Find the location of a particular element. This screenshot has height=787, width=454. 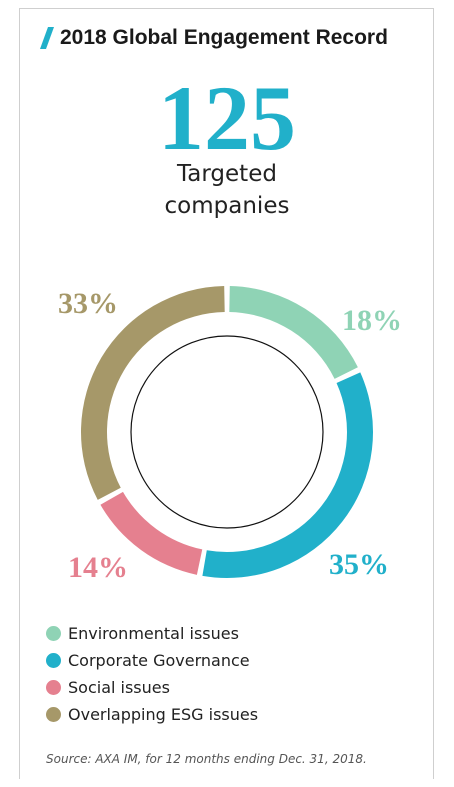

headline-label-line1: Targeted is located at coordinates (227, 174).